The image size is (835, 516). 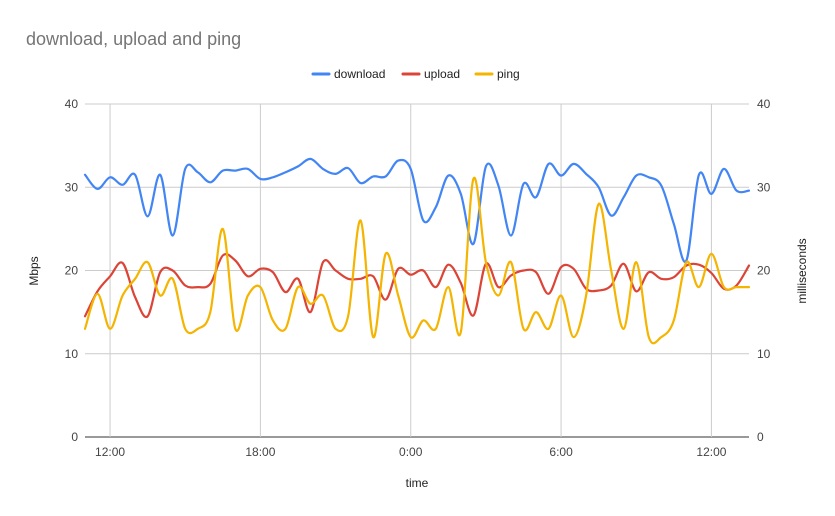 What do you see at coordinates (764, 187) in the screenshot?
I see `y-tick-label-right: 30` at bounding box center [764, 187].